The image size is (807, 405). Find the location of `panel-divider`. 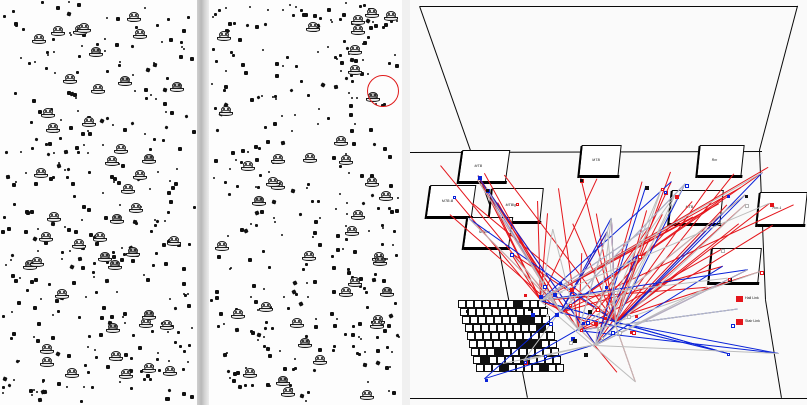

panel-divider is located at coordinates (203, 202).